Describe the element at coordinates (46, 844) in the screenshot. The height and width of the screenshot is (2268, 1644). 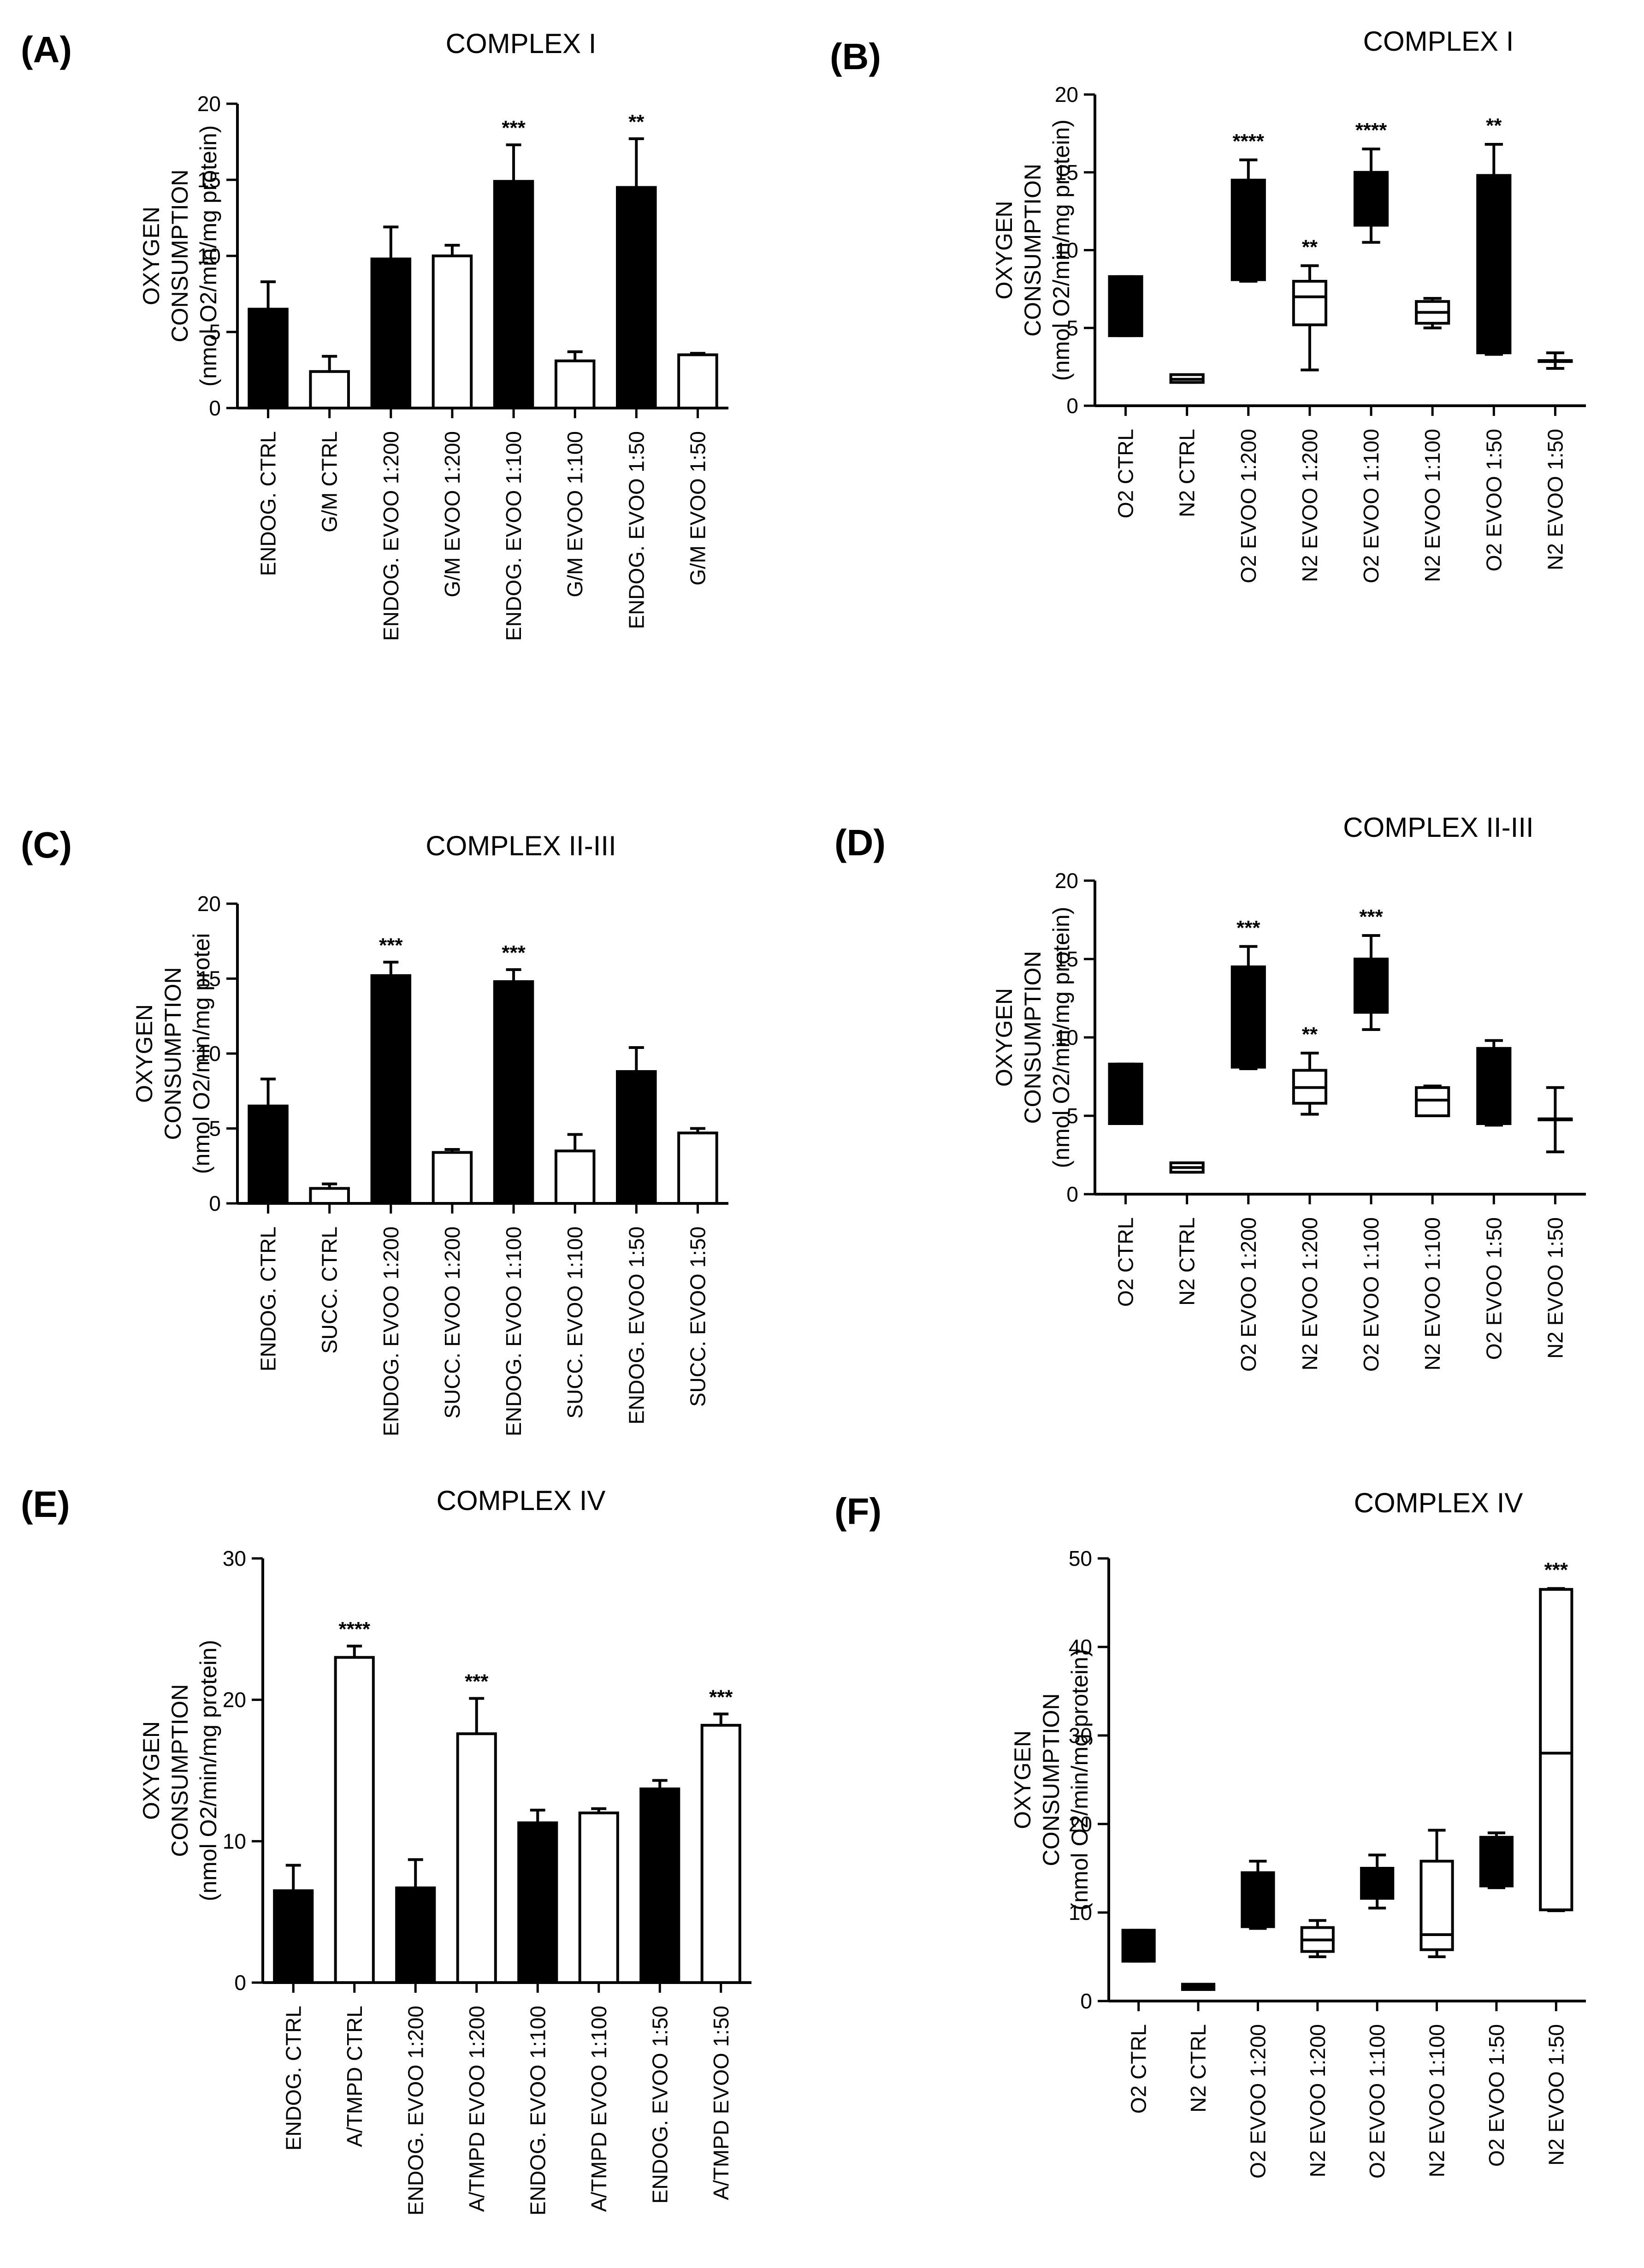
I see `panel-label: (C)` at that location.